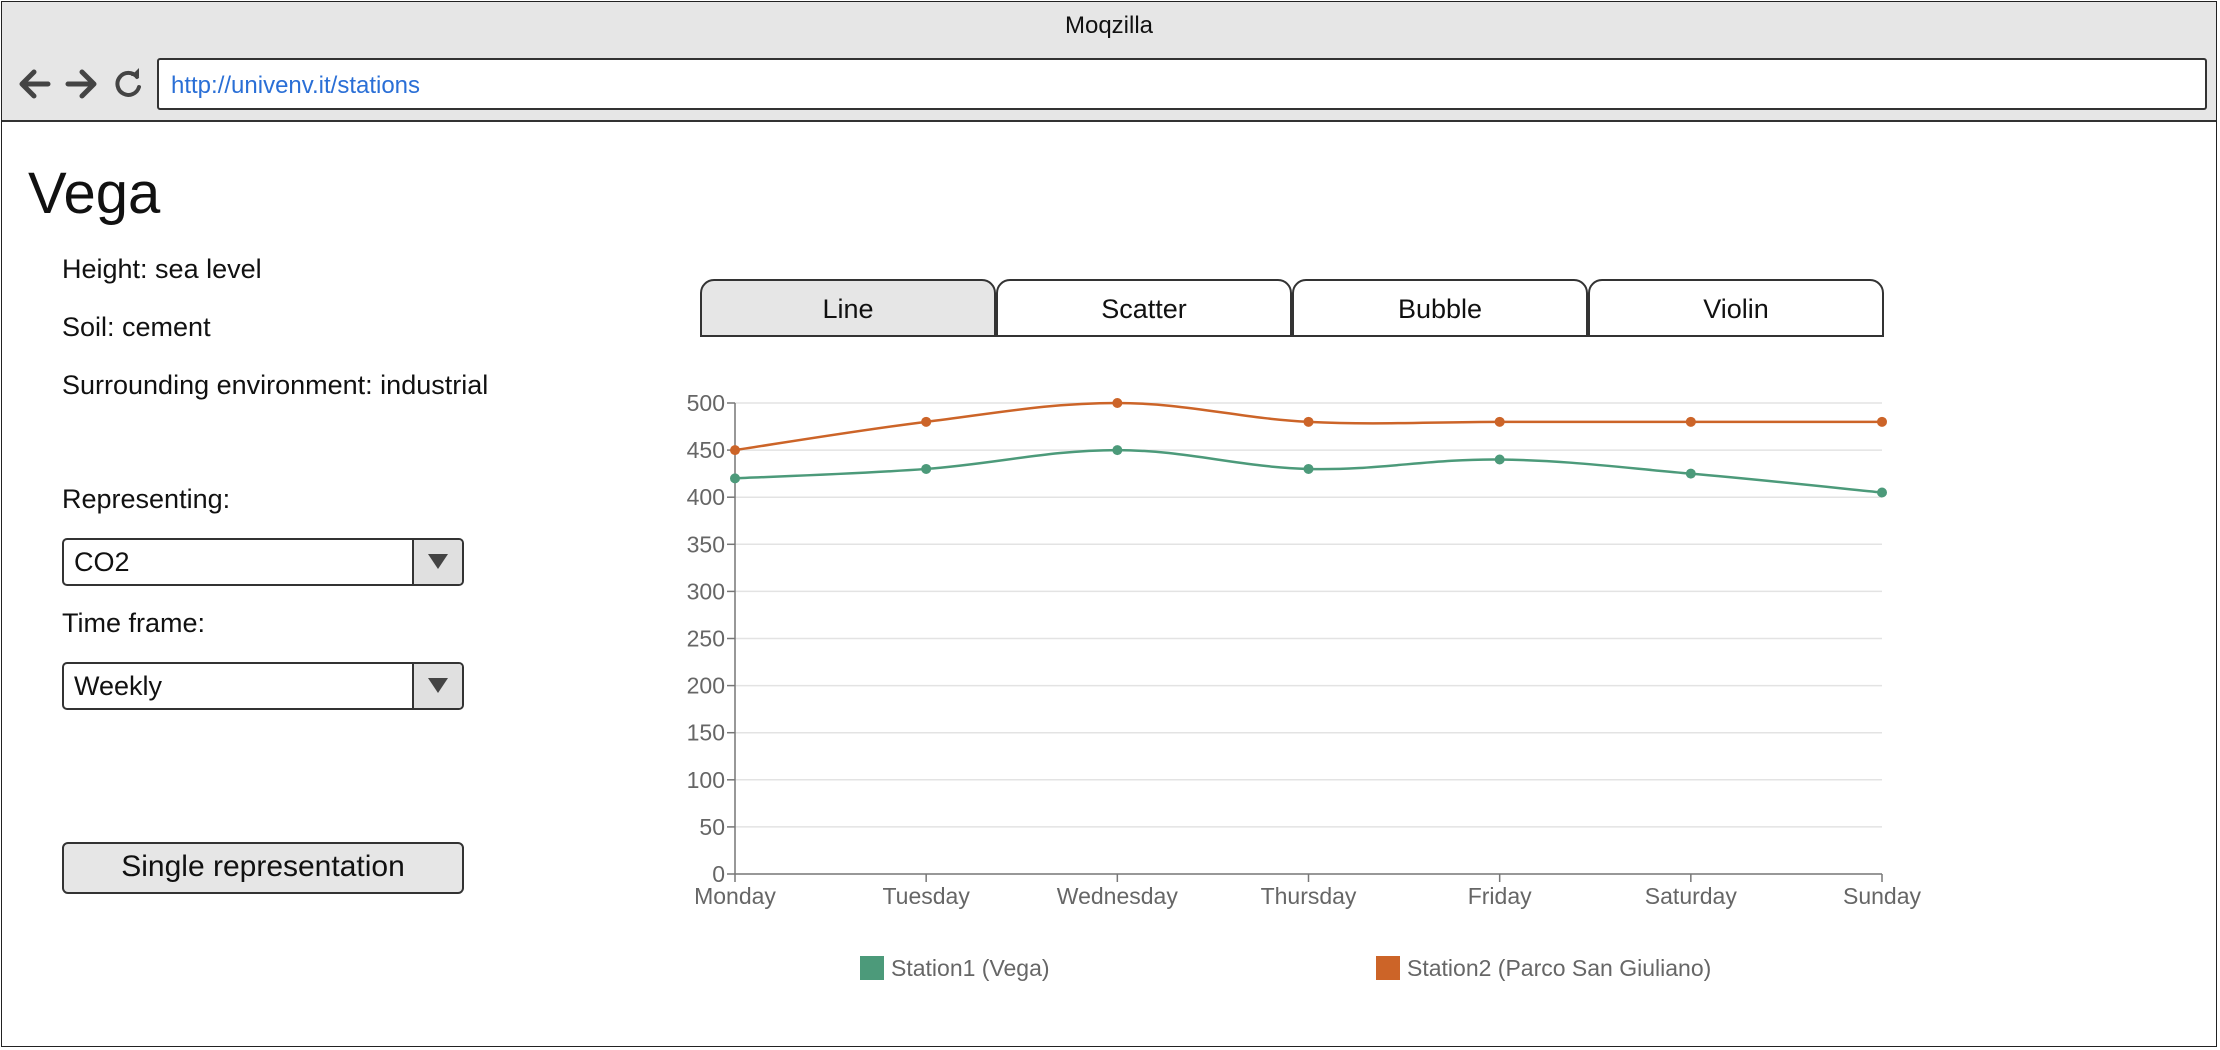 The height and width of the screenshot is (1050, 2220). What do you see at coordinates (146, 499) in the screenshot?
I see `representing-label: Representing:` at bounding box center [146, 499].